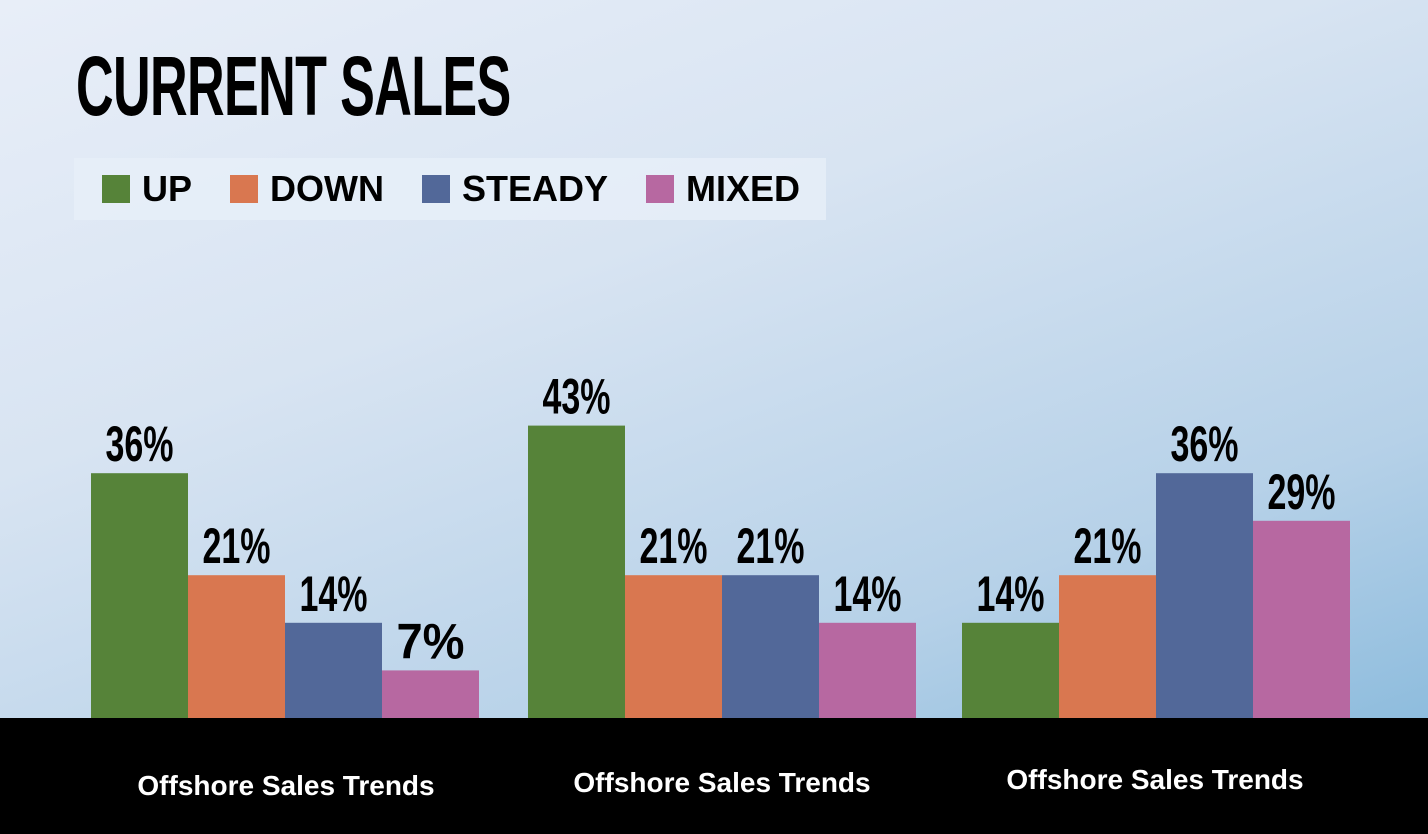 The image size is (1428, 834). I want to click on legend-swatch-mixed, so click(660, 189).